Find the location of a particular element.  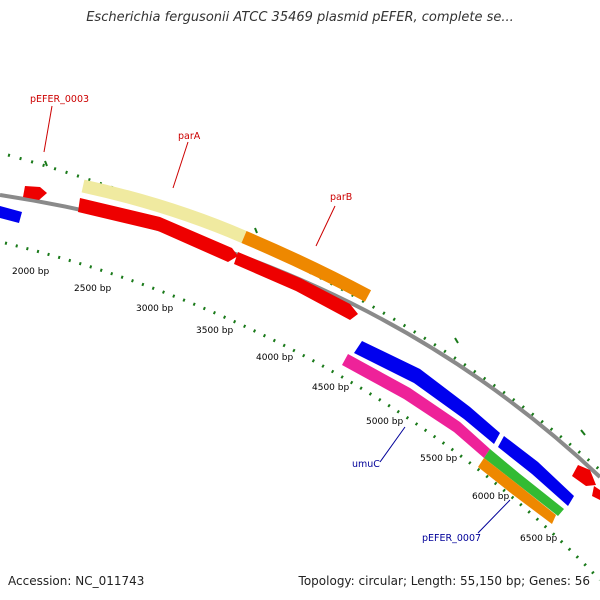

gene-parB is located at coordinates (306, 266).